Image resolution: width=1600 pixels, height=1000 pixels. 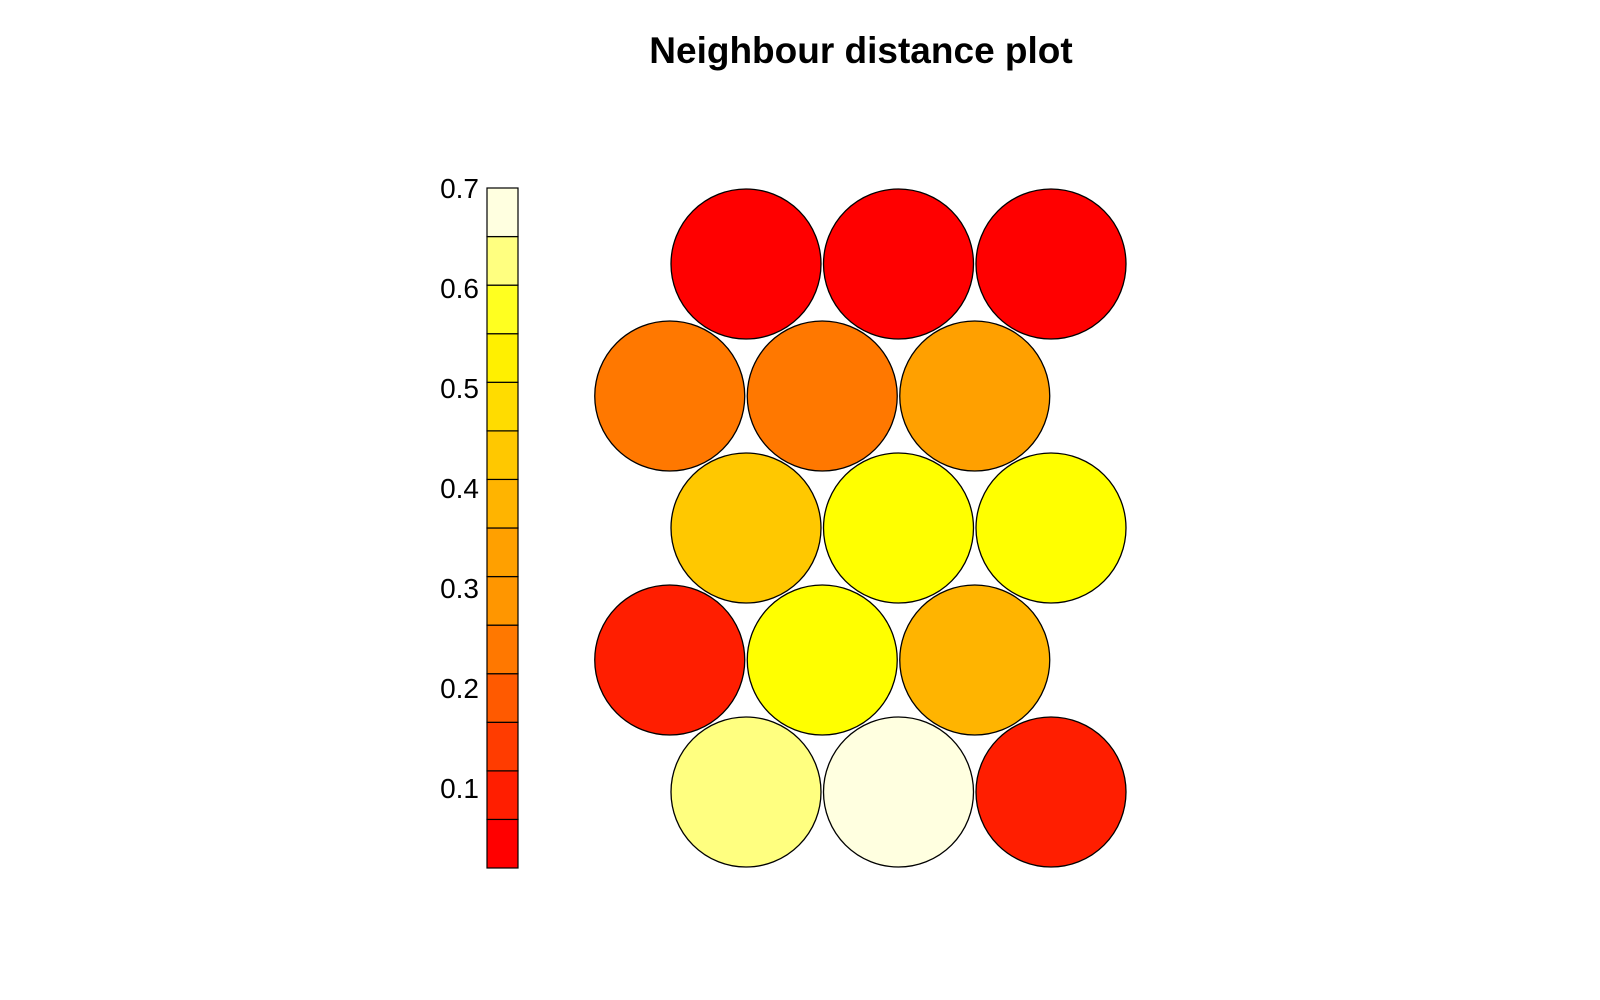 What do you see at coordinates (746, 792) in the screenshot?
I see `neuron-cell-r5-c1` at bounding box center [746, 792].